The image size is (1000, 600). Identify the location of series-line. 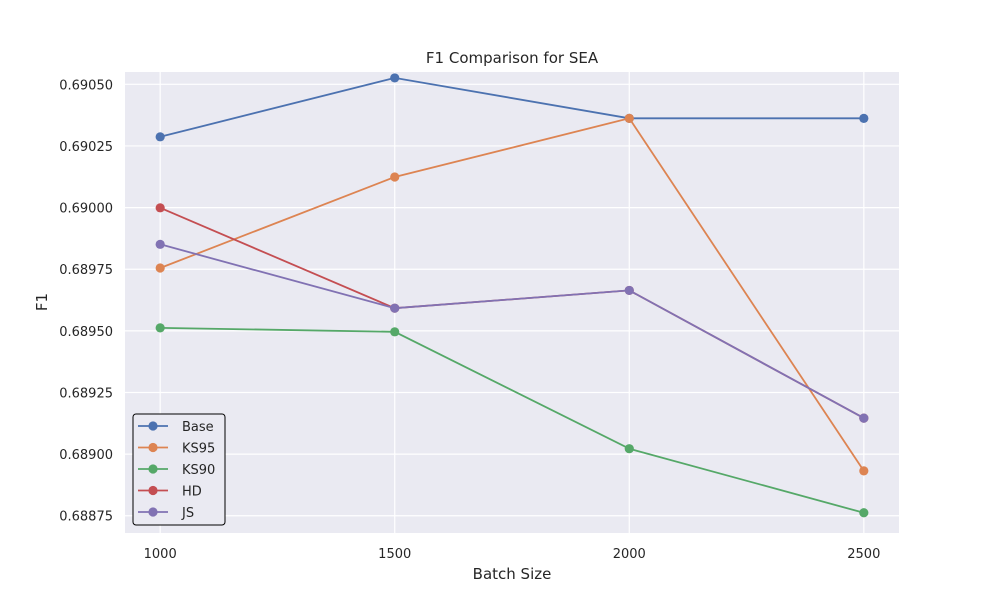
(511, 107).